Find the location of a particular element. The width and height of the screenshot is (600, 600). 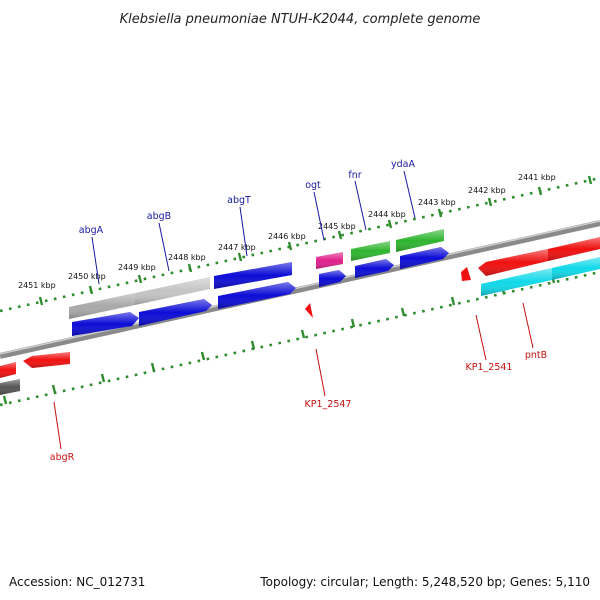

gene-abgA-blue is located at coordinates (105, 324).